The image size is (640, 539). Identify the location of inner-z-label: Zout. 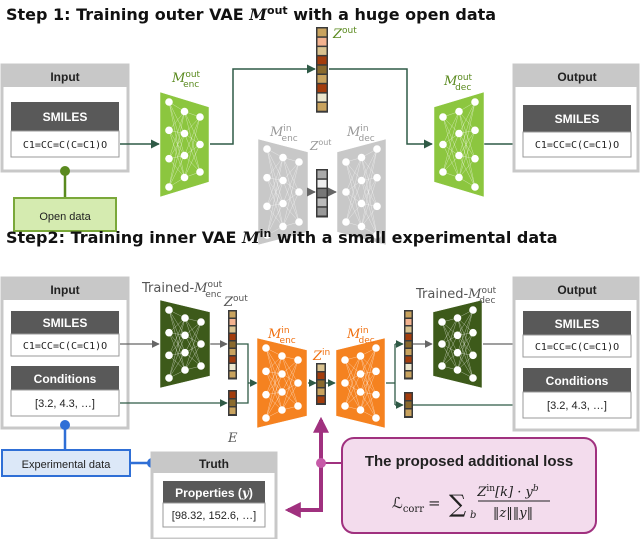
(320, 145).